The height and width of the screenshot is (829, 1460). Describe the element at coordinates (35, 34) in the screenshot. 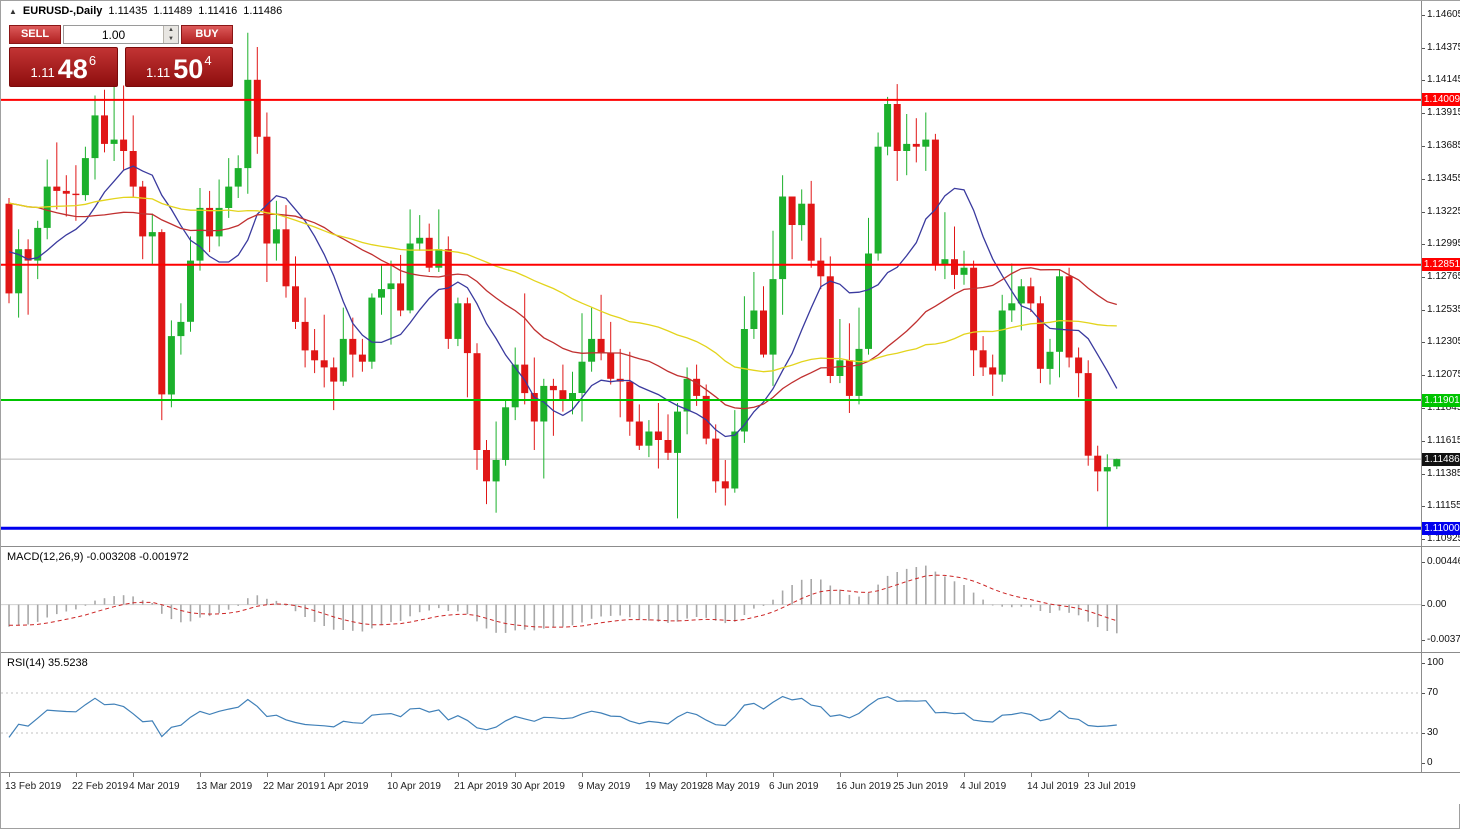

I see `sell-button: SELL` at that location.